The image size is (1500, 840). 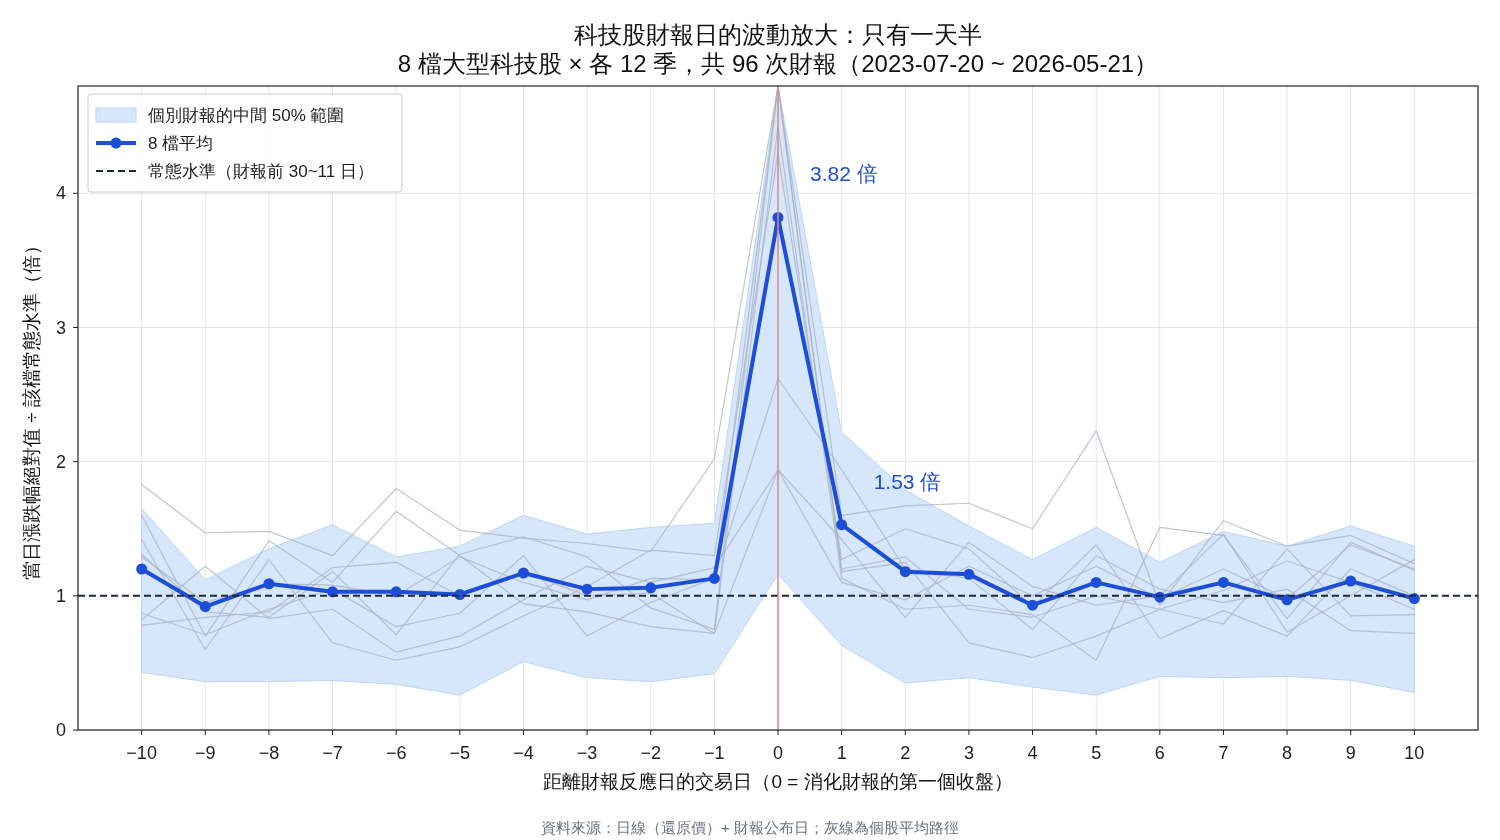 What do you see at coordinates (181, 143) in the screenshot?
I see `legend-label: 8 檔平均` at bounding box center [181, 143].